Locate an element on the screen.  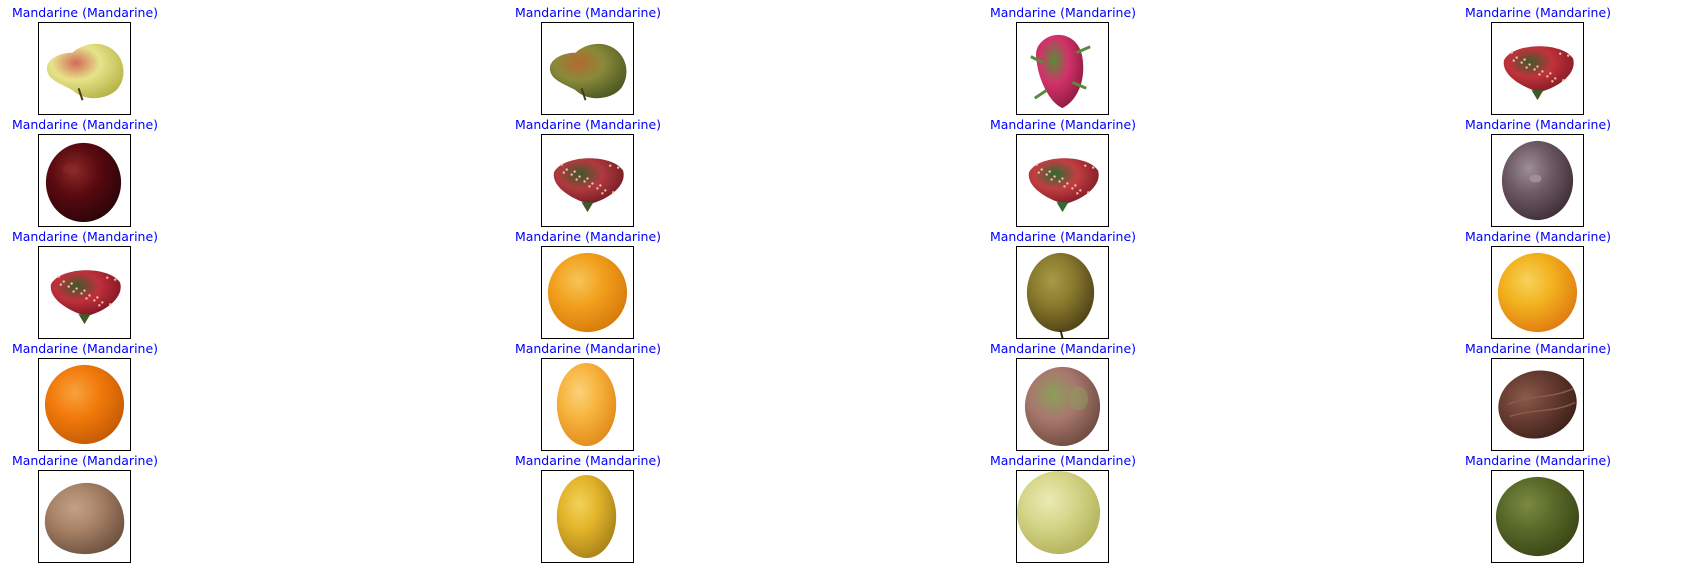
pomegranate-icon is located at coordinates (1062, 406).